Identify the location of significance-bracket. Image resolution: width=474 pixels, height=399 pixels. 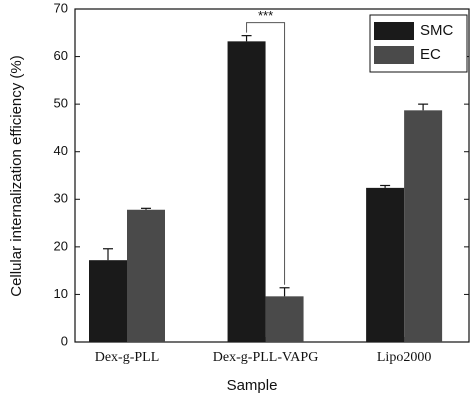
(266, 153).